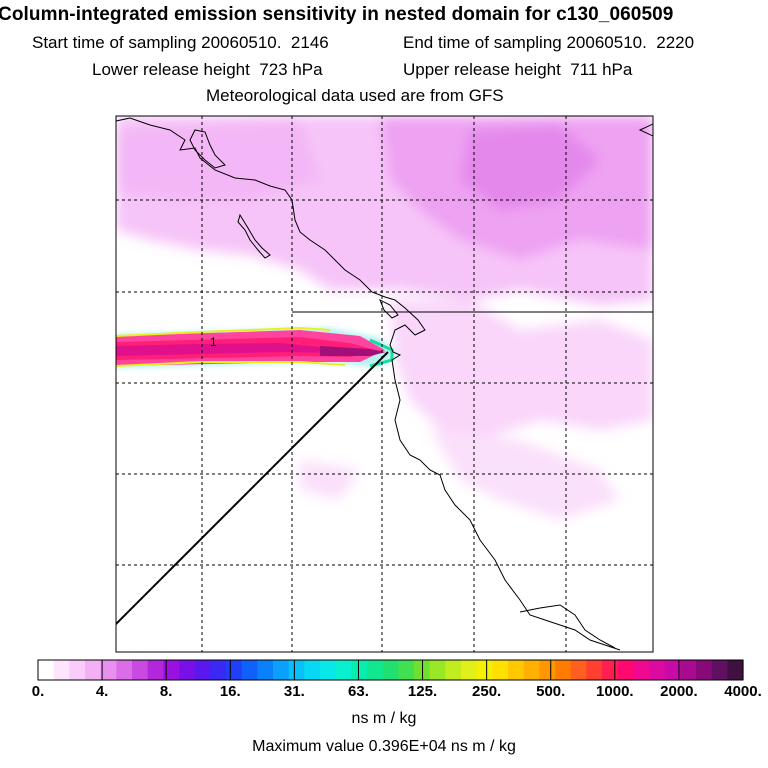 Image resolution: width=768 pixels, height=768 pixels. Describe the element at coordinates (180, 42) in the screenshot. I see `start-time-label: Start time of sampling 20060510. 2146` at that location.